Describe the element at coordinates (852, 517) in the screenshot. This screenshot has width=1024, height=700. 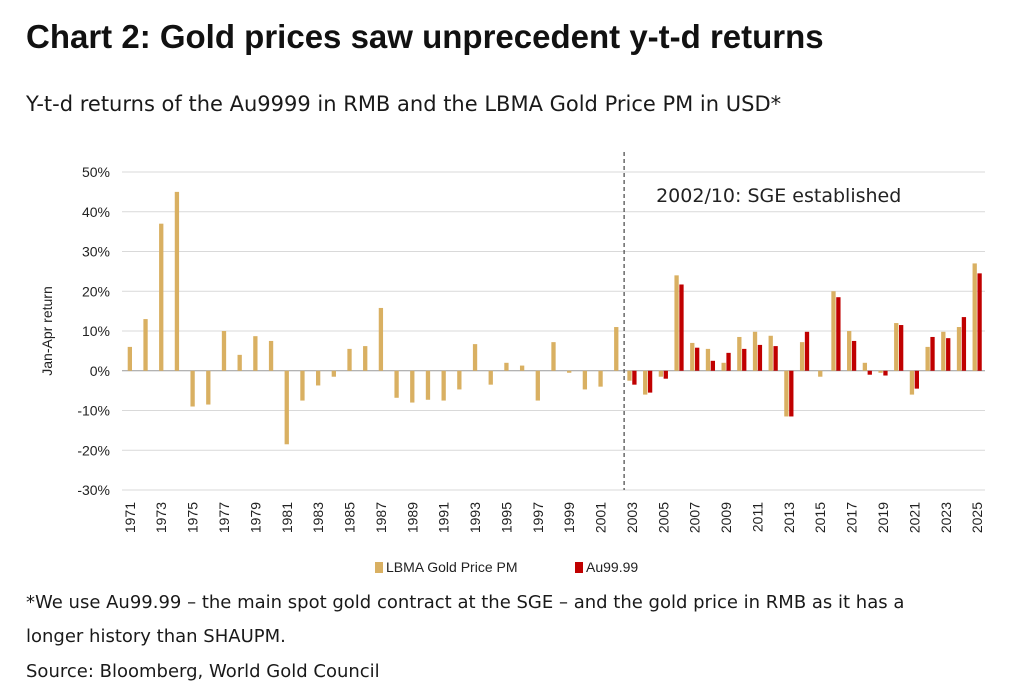
I see `x-tick-label: 2017` at that location.